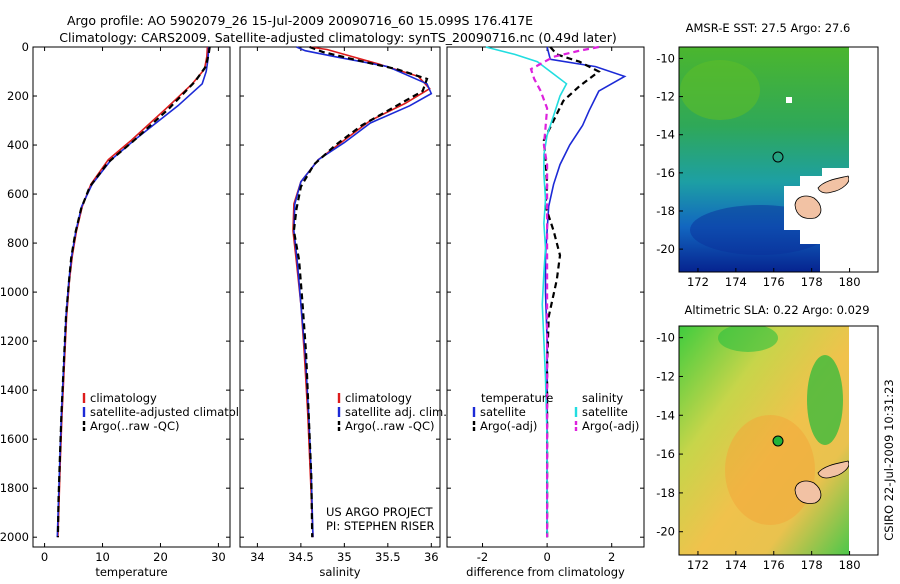  Describe the element at coordinates (665, 135) in the screenshot. I see `sst_map-ytick-label: -14` at that location.